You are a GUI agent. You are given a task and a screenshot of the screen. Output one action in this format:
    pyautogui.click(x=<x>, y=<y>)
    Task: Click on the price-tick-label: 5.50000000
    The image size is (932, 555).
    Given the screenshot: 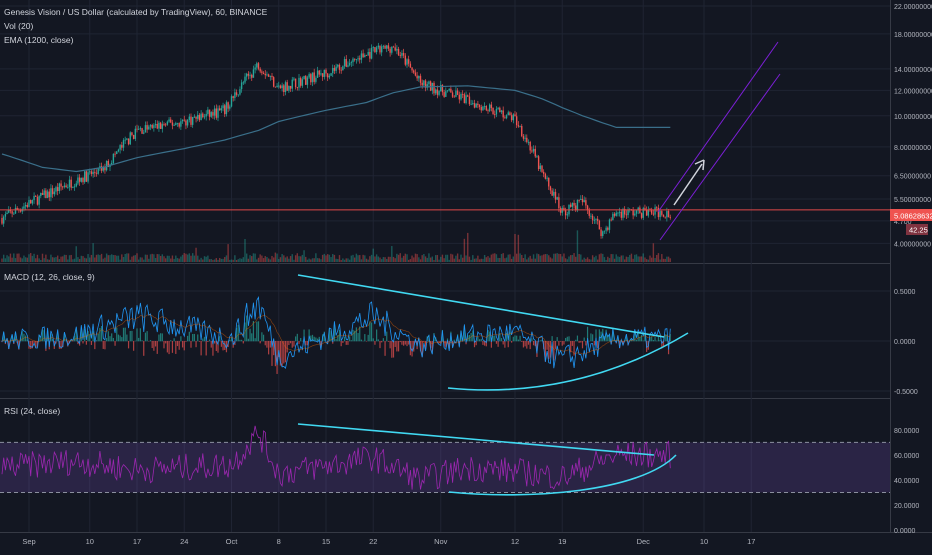 What is the action you would take?
    pyautogui.click(x=912, y=200)
    